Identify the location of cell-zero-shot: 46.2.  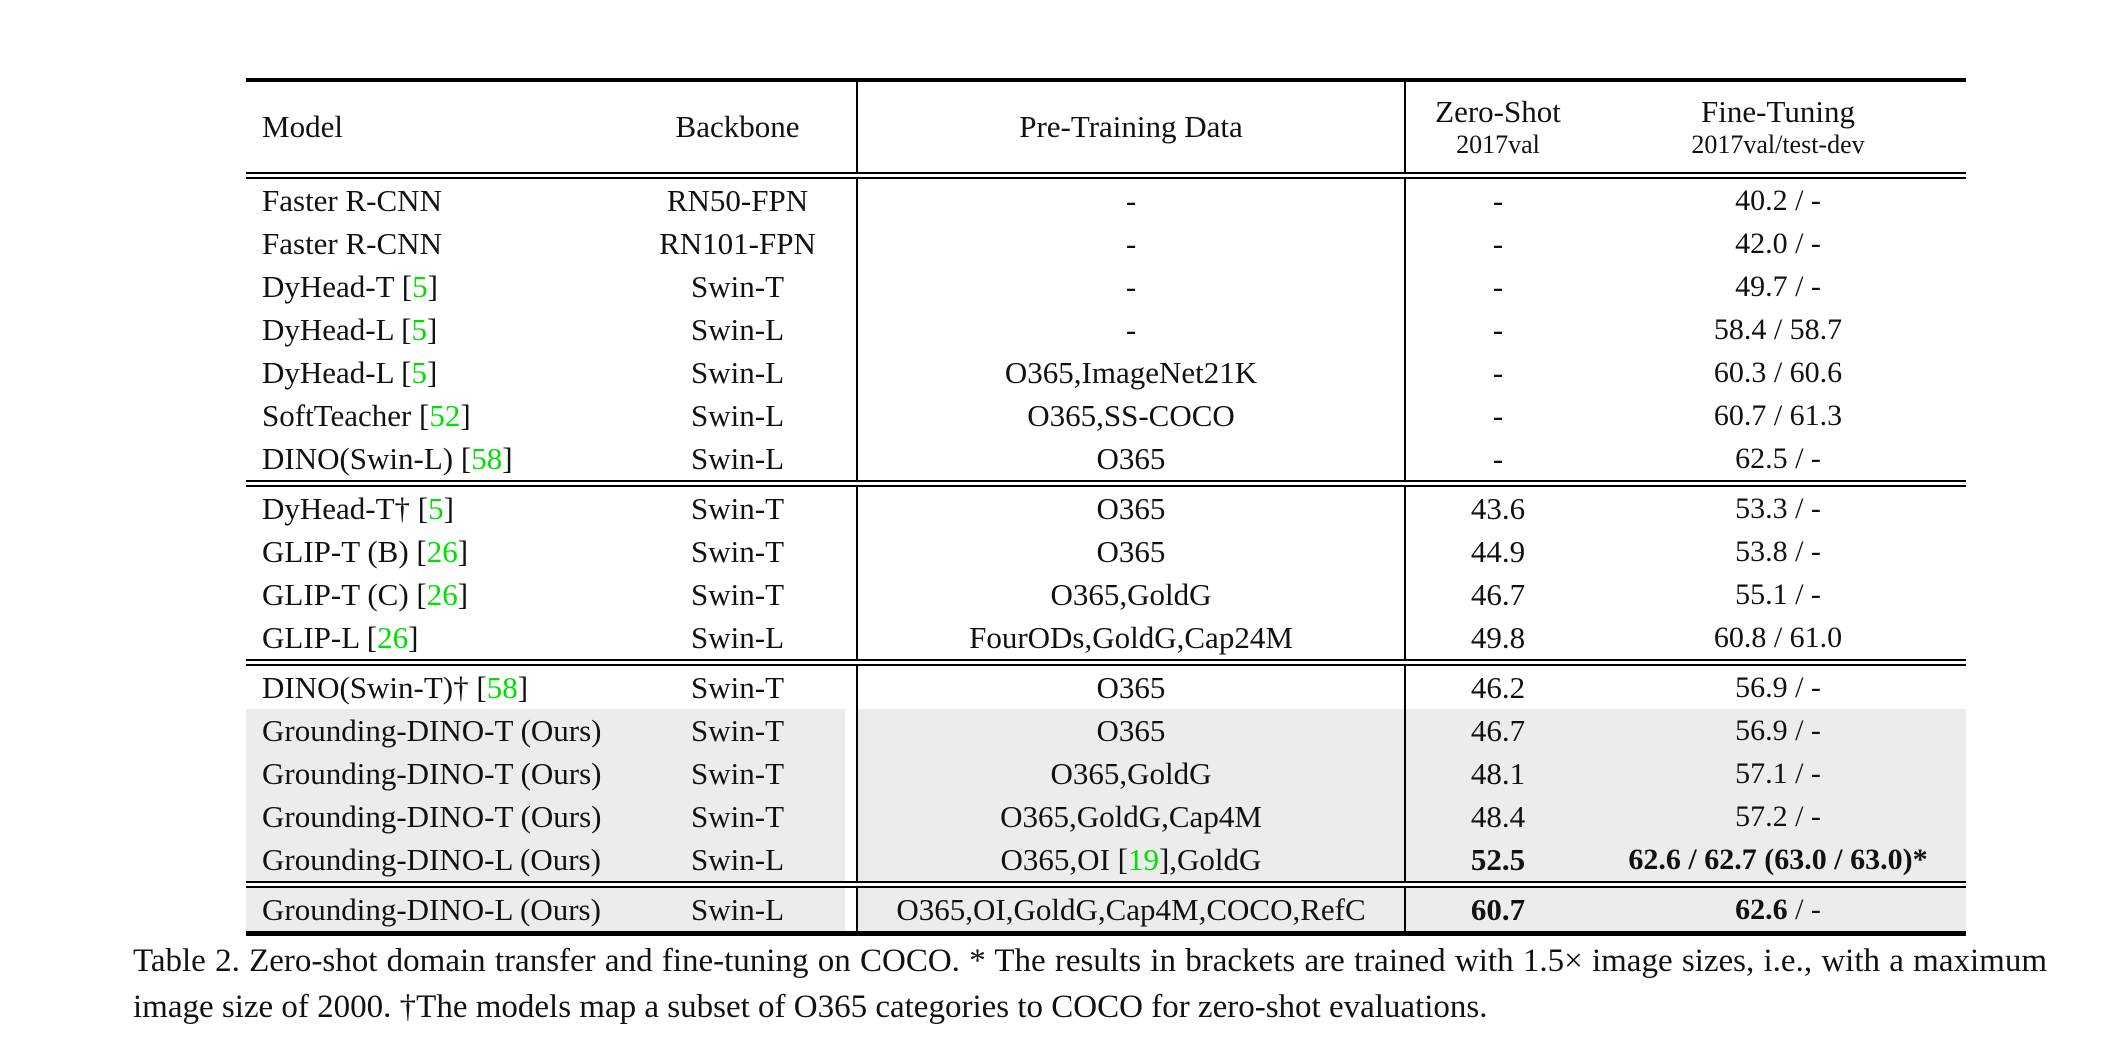
(1497, 687).